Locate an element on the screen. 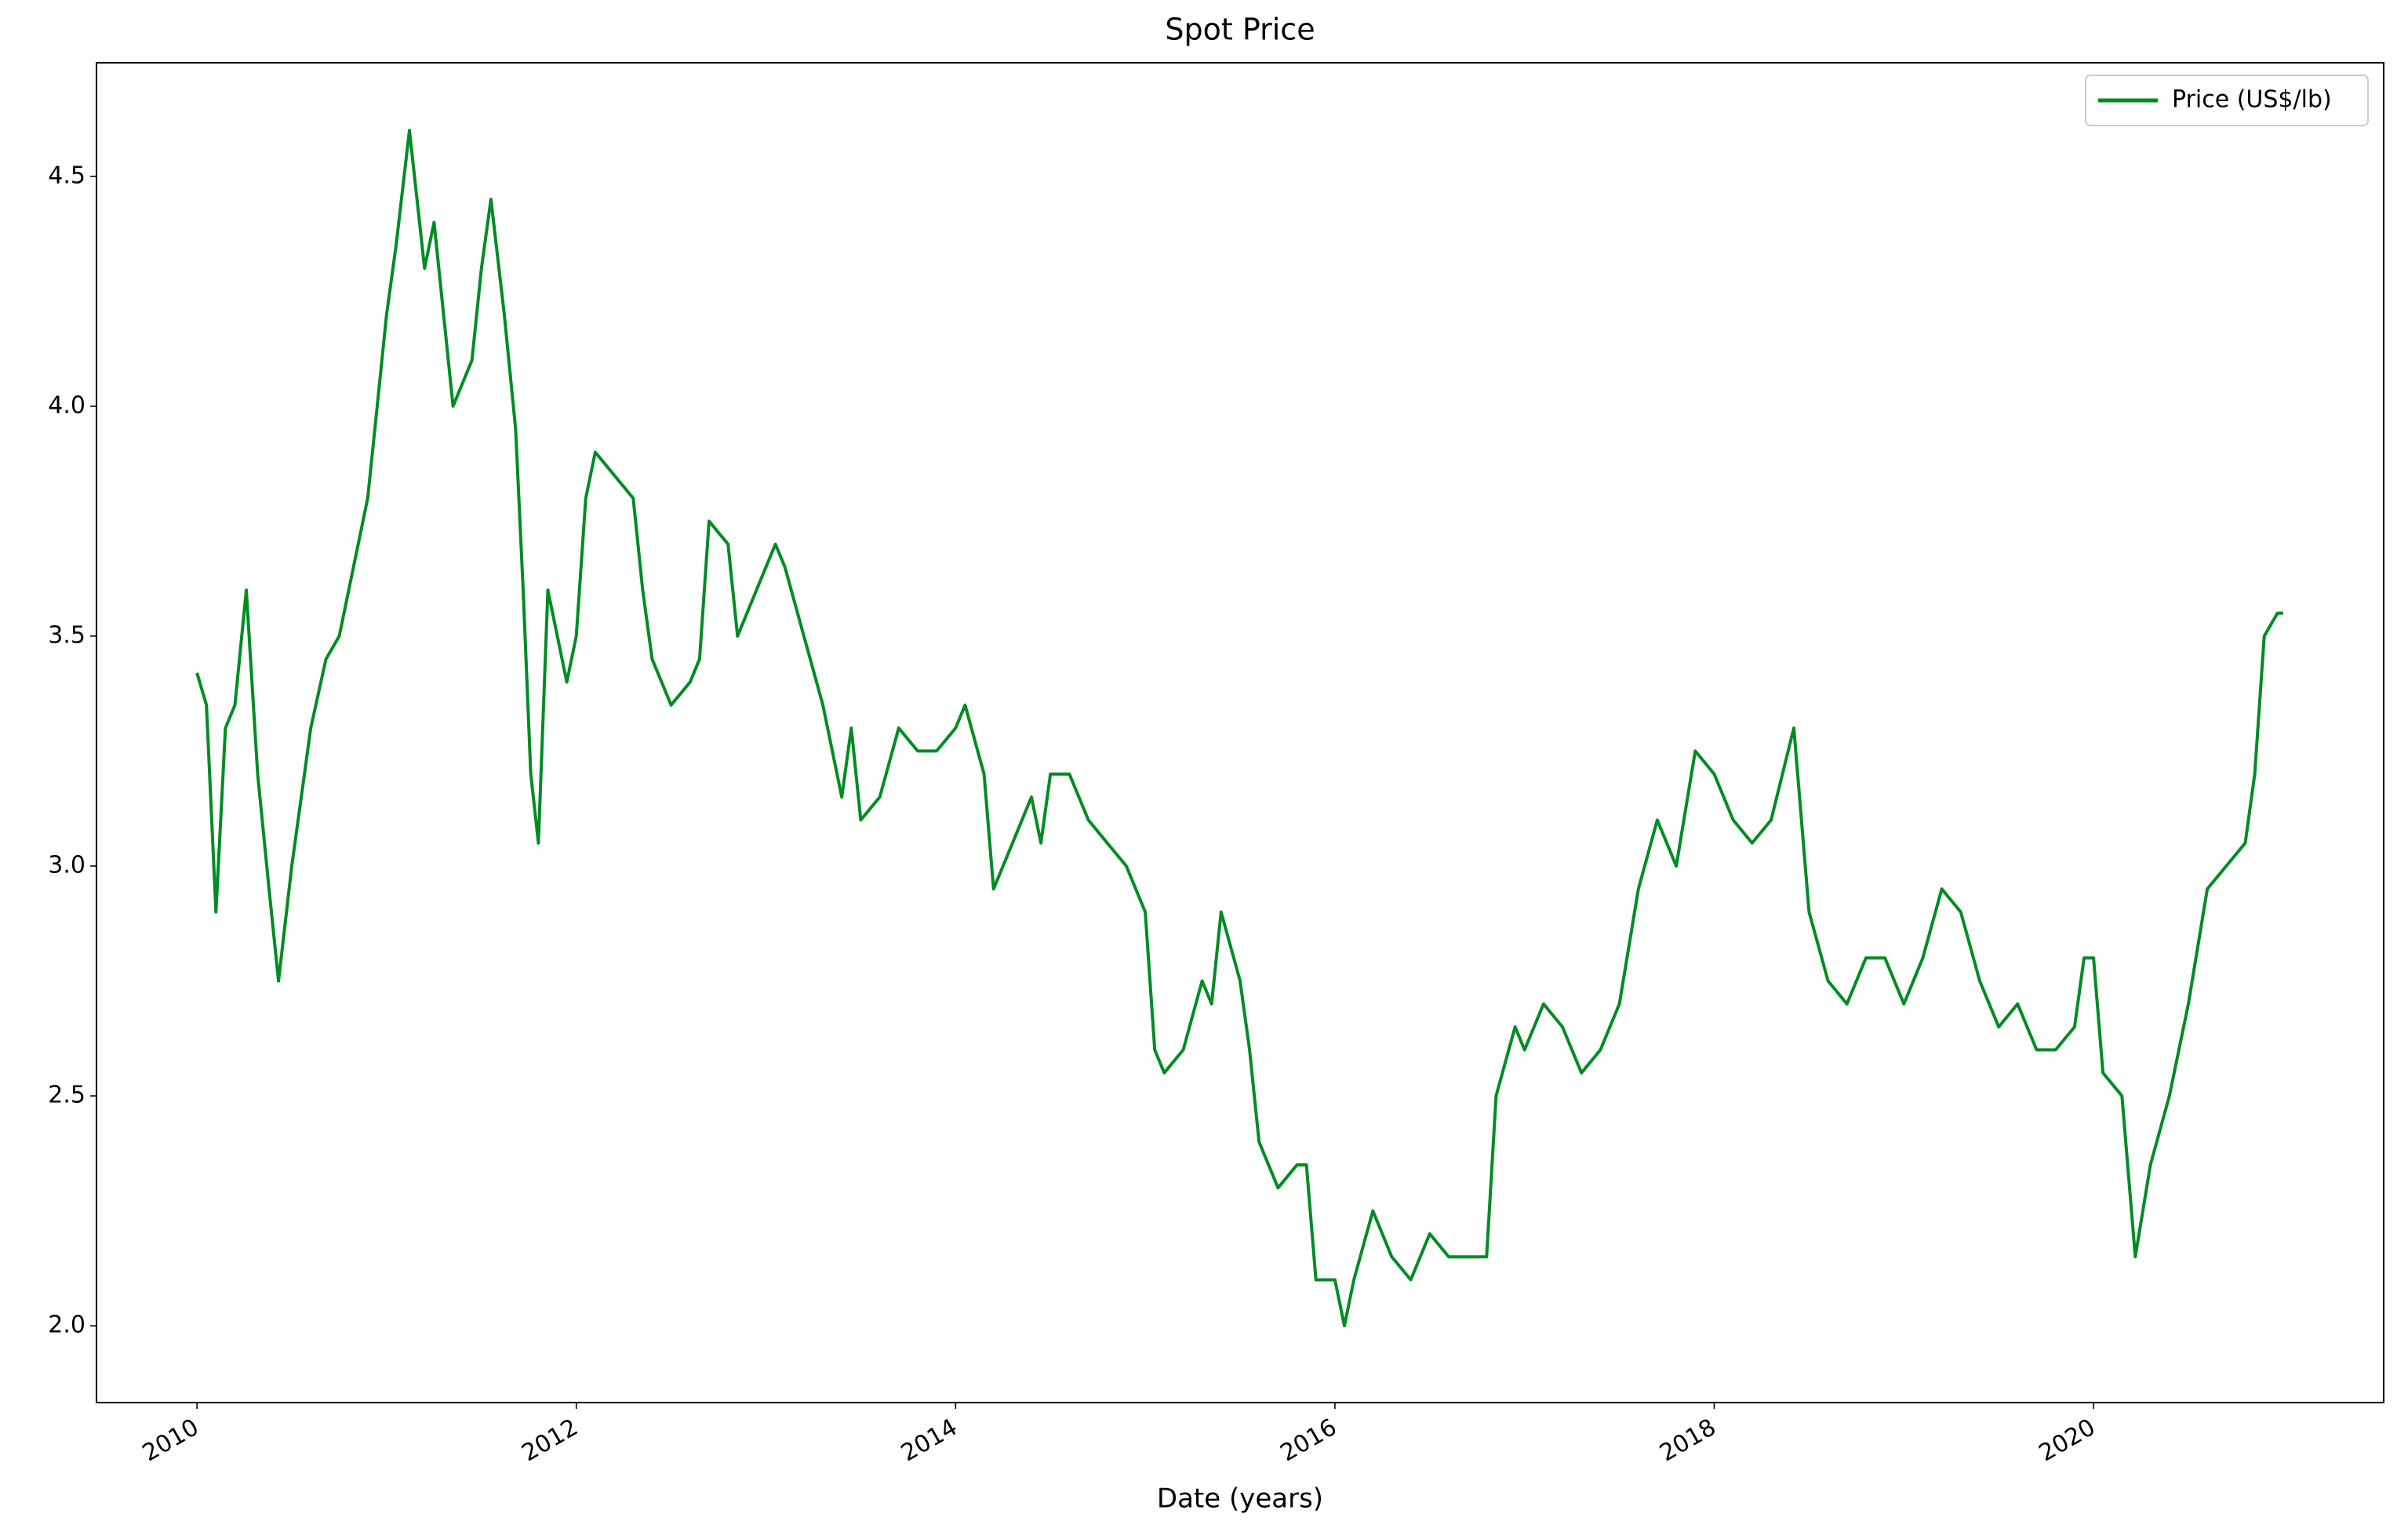 The image size is (2408, 1532). y-tick-label: 2.0 is located at coordinates (66, 1325).